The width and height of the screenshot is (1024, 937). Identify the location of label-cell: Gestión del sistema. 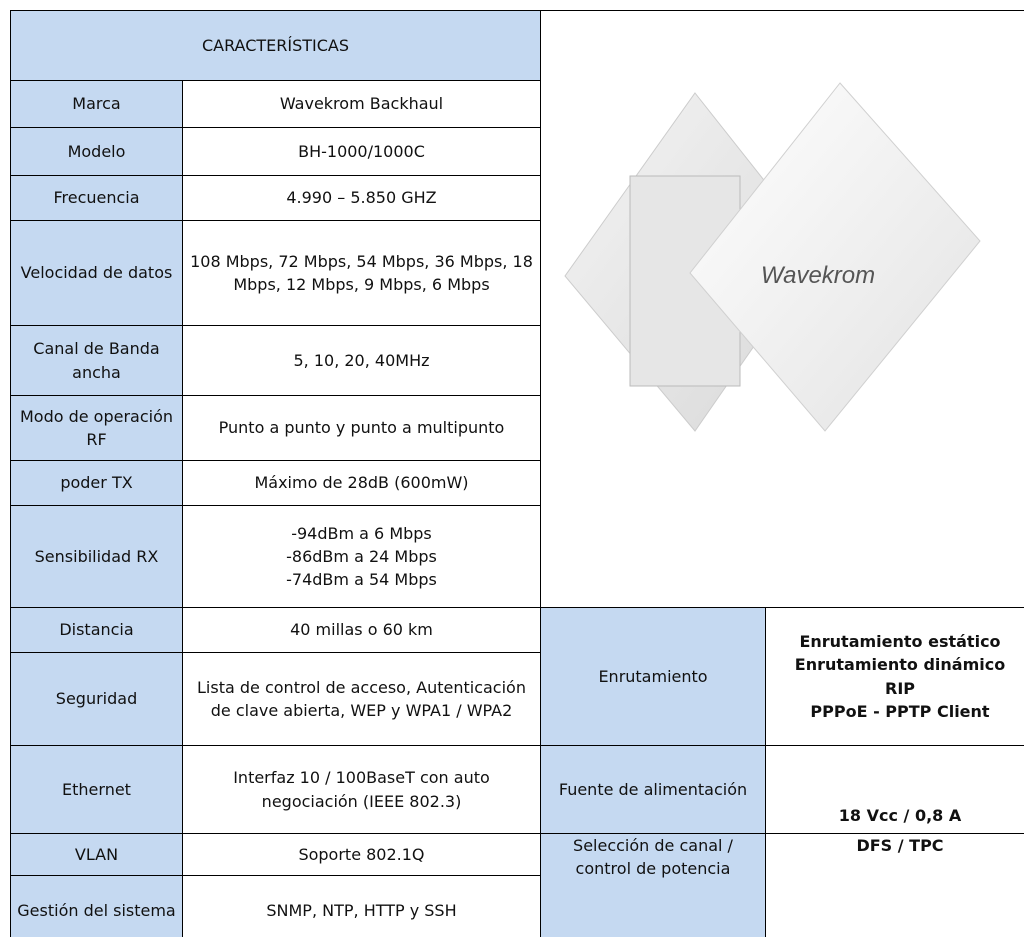
(96, 906).